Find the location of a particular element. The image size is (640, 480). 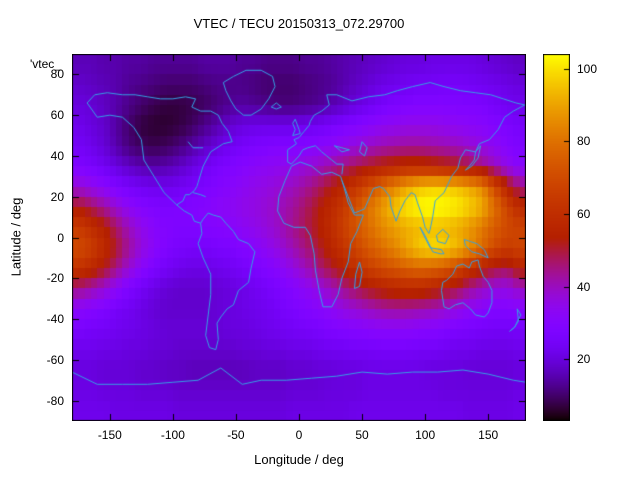

x-tick-label: -100 is located at coordinates (172, 435).